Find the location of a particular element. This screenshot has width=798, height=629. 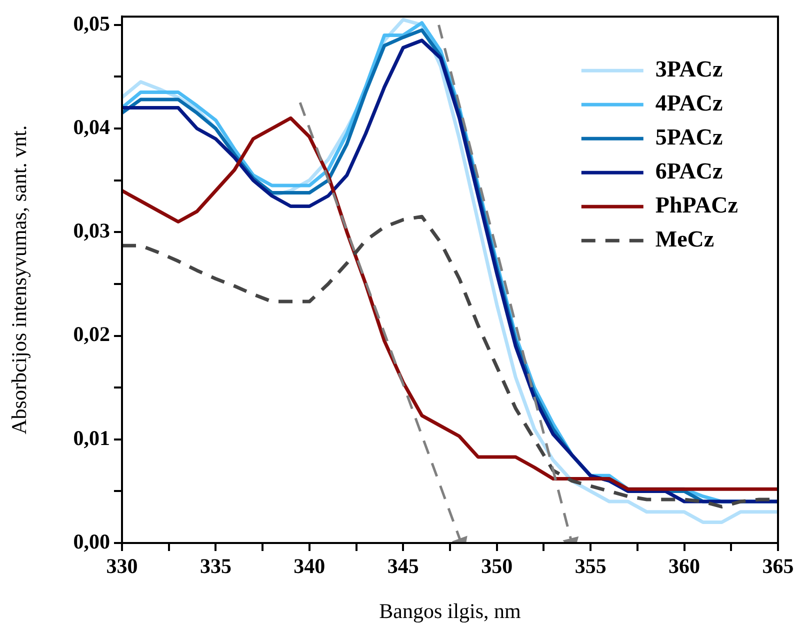

legend-label: 3PACz is located at coordinates (689, 69).